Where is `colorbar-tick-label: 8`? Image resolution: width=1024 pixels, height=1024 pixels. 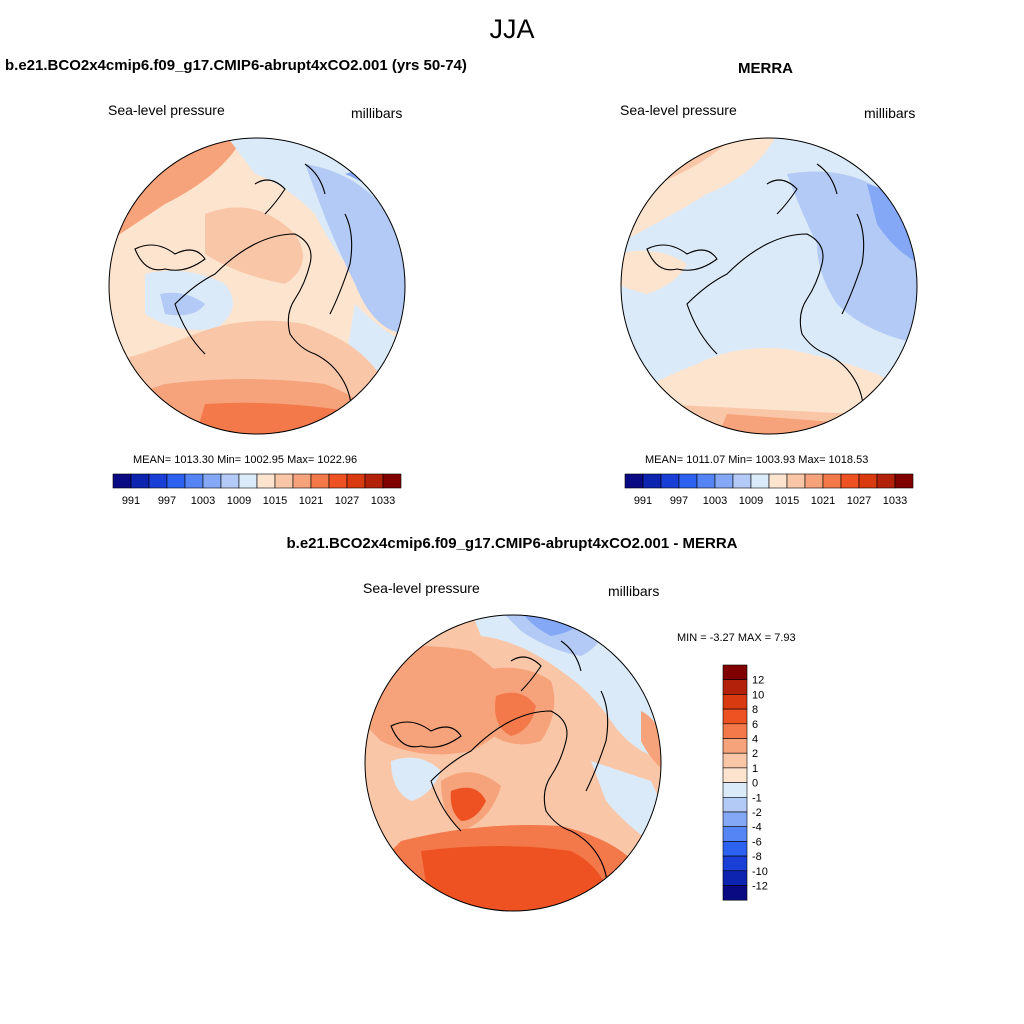
colorbar-tick-label: 8 is located at coordinates (755, 710).